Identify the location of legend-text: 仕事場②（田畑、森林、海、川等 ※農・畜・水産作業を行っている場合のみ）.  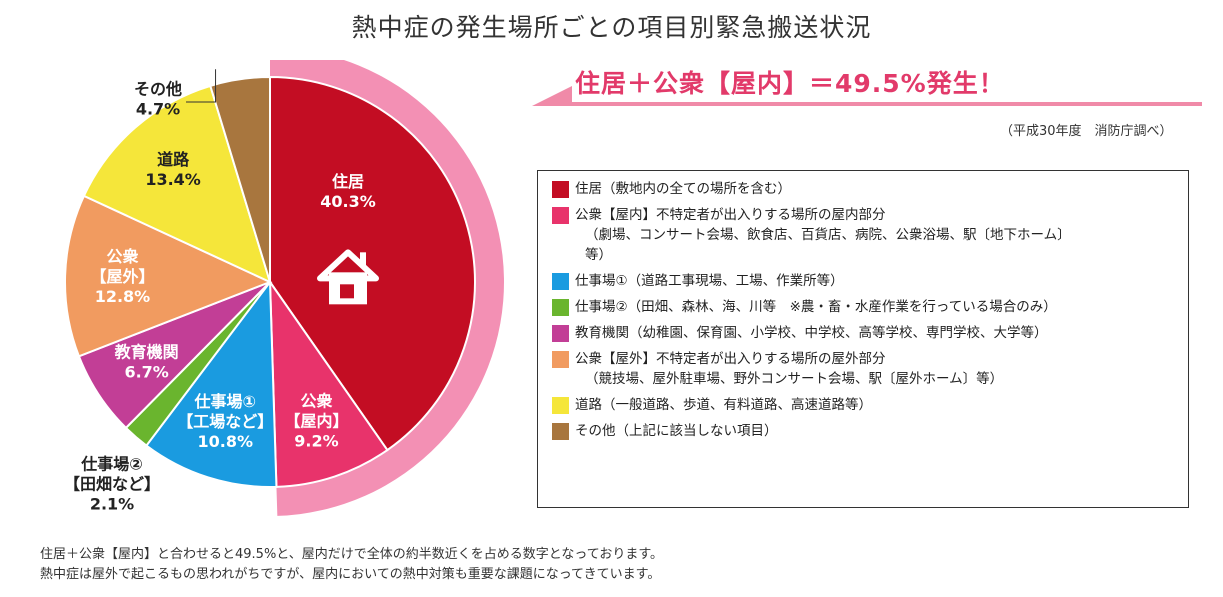
(816, 307).